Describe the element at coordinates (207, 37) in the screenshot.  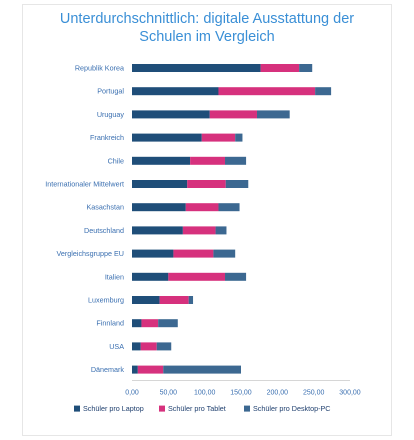
I see `chart-title-line-2: Schulen im Vergleich` at that location.